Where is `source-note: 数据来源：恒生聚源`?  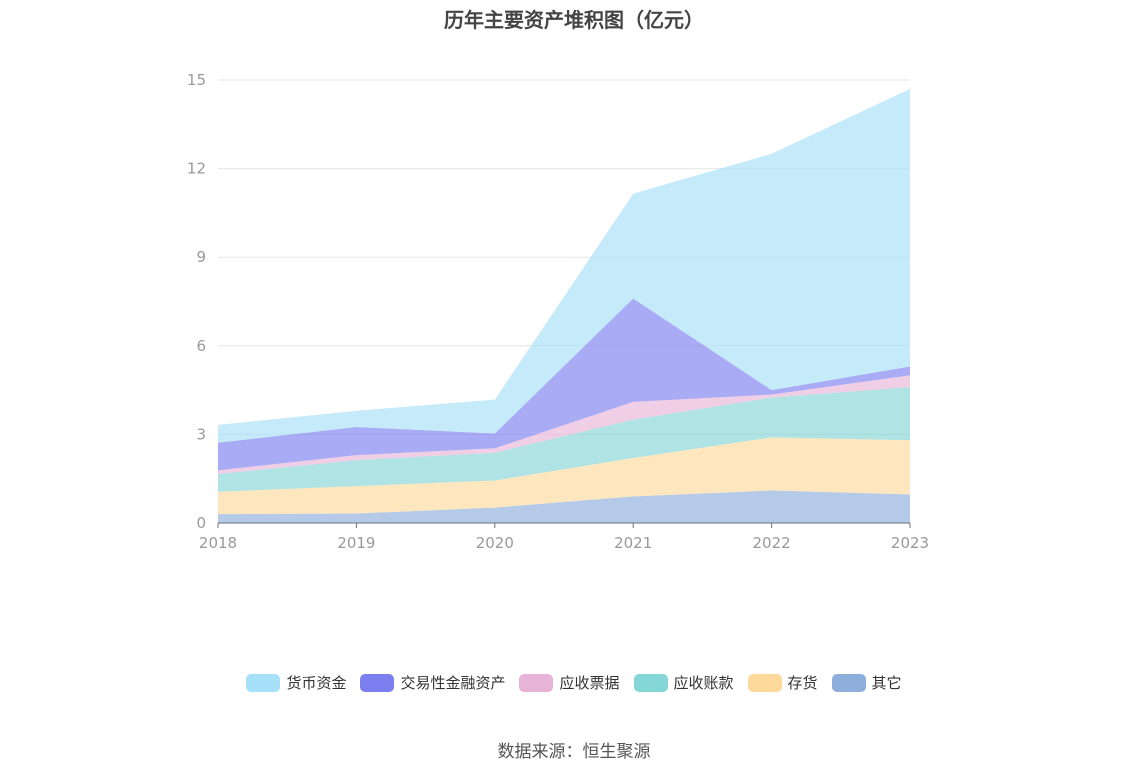
source-note: 数据来源：恒生聚源 is located at coordinates (574, 752).